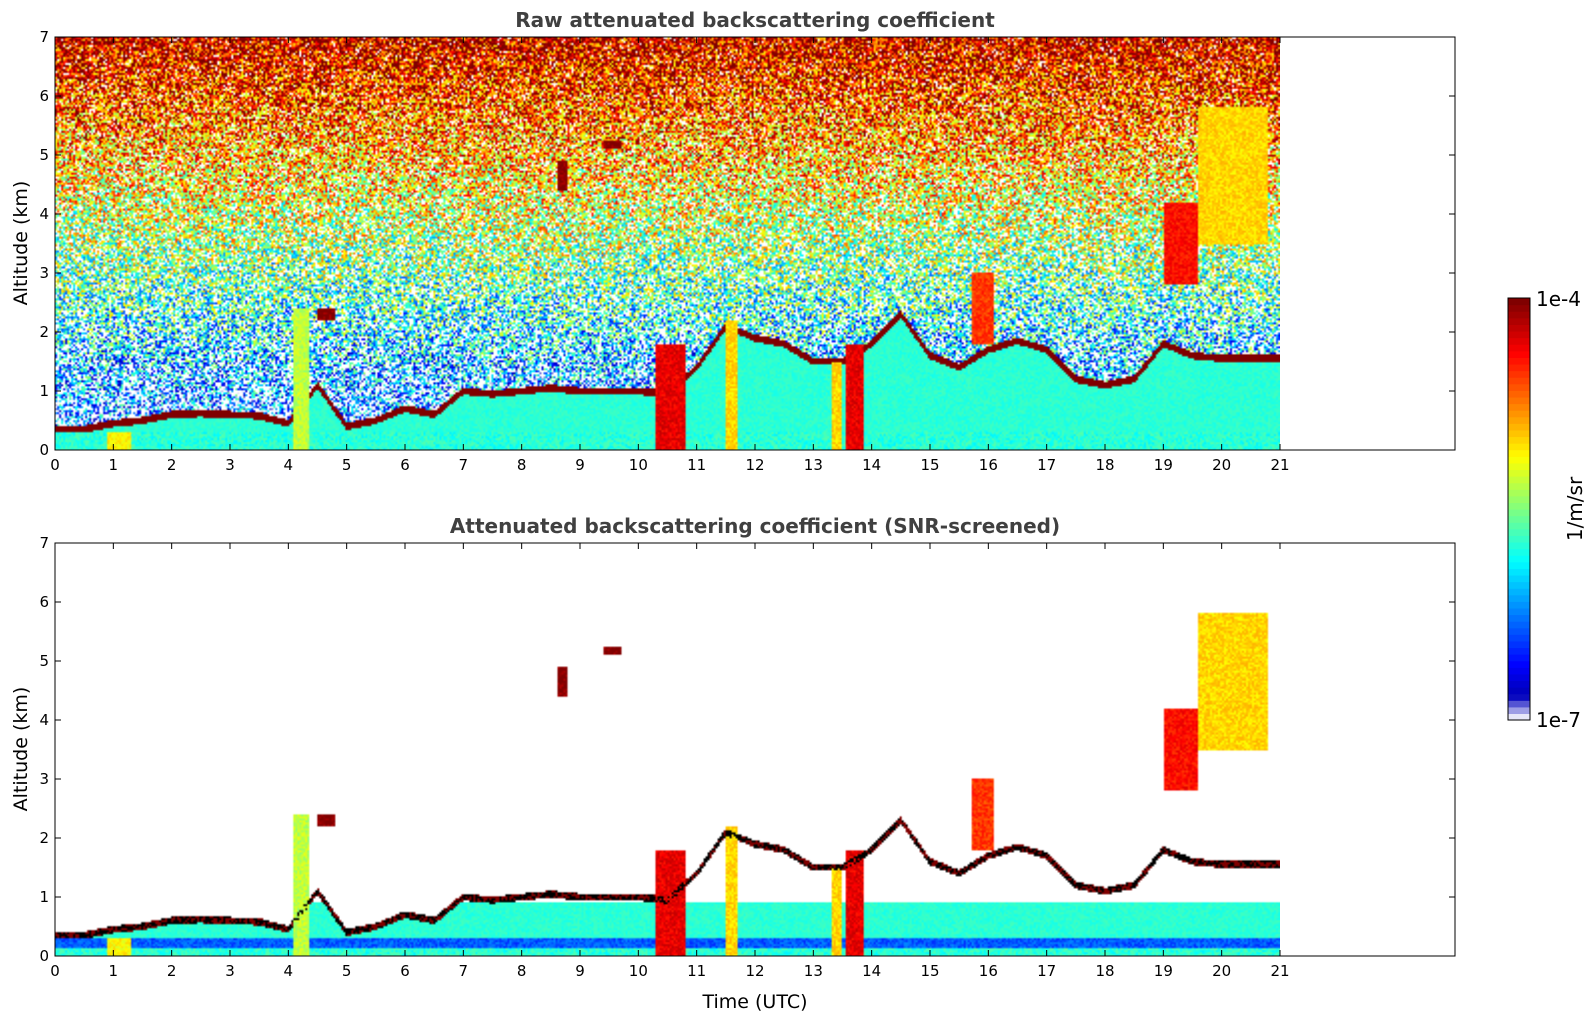 This screenshot has width=1595, height=1024. What do you see at coordinates (1547, 509) in the screenshot?
I see `colorbar: 1e-4 1e-7 1/m/sr` at bounding box center [1547, 509].